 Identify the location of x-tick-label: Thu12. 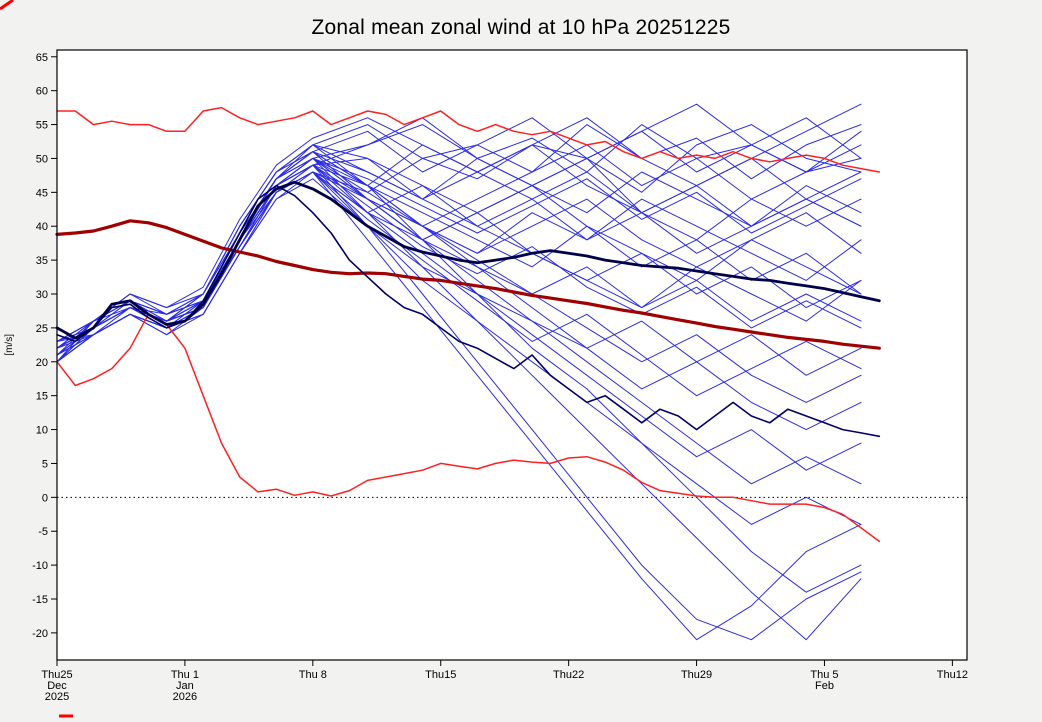
(952, 675).